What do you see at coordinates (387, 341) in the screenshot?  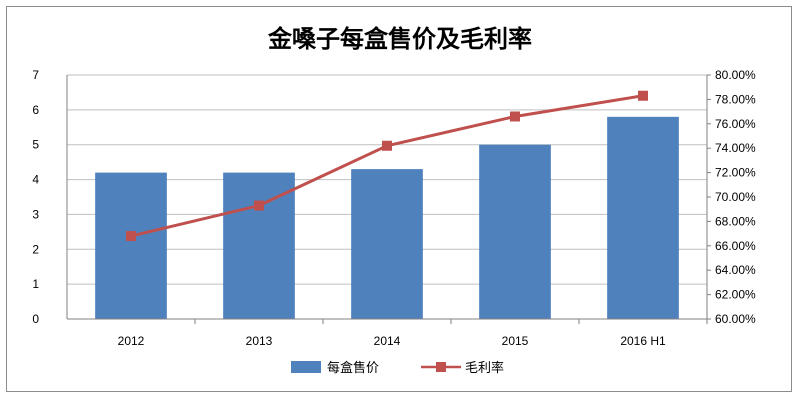 I see `x-tick-label: 2014` at bounding box center [387, 341].